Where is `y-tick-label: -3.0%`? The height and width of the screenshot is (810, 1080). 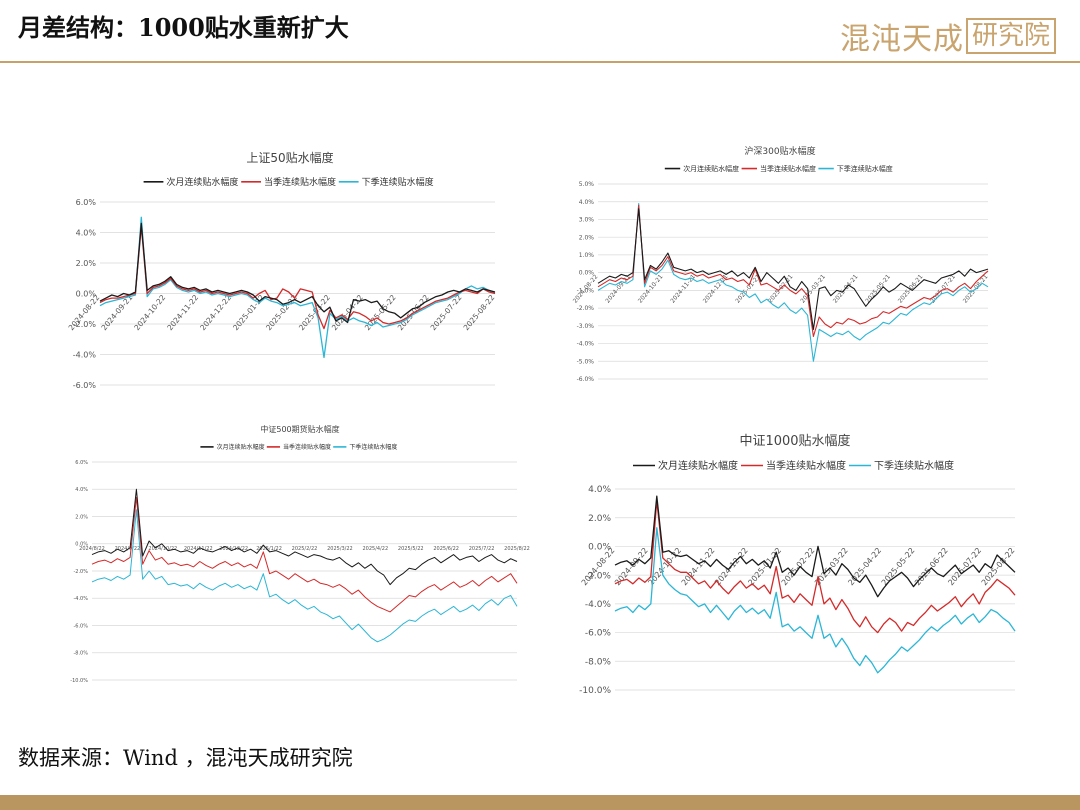 y-tick-label: -3.0% is located at coordinates (586, 326).